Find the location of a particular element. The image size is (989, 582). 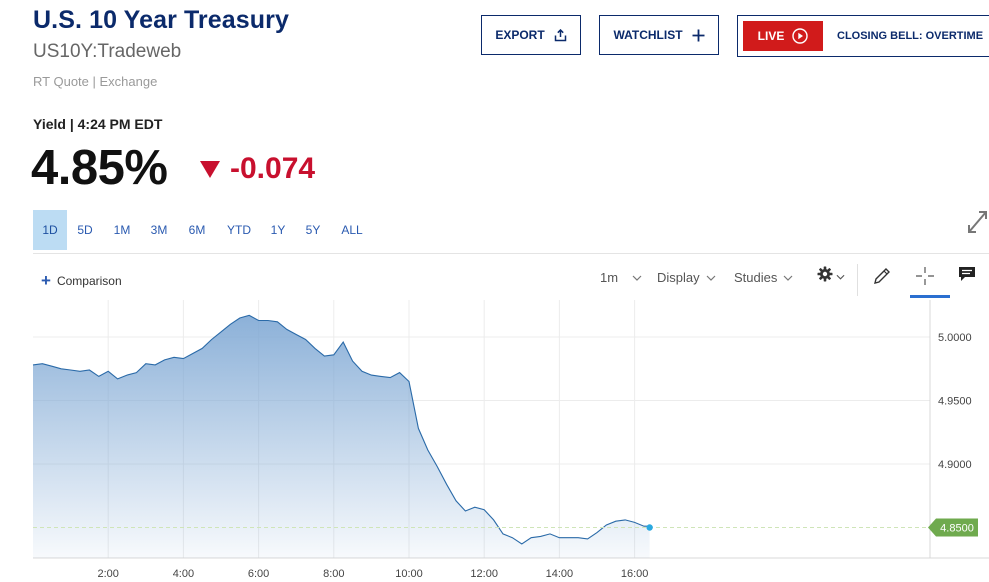

watchlist-button: WATCHLIST is located at coordinates (659, 35).